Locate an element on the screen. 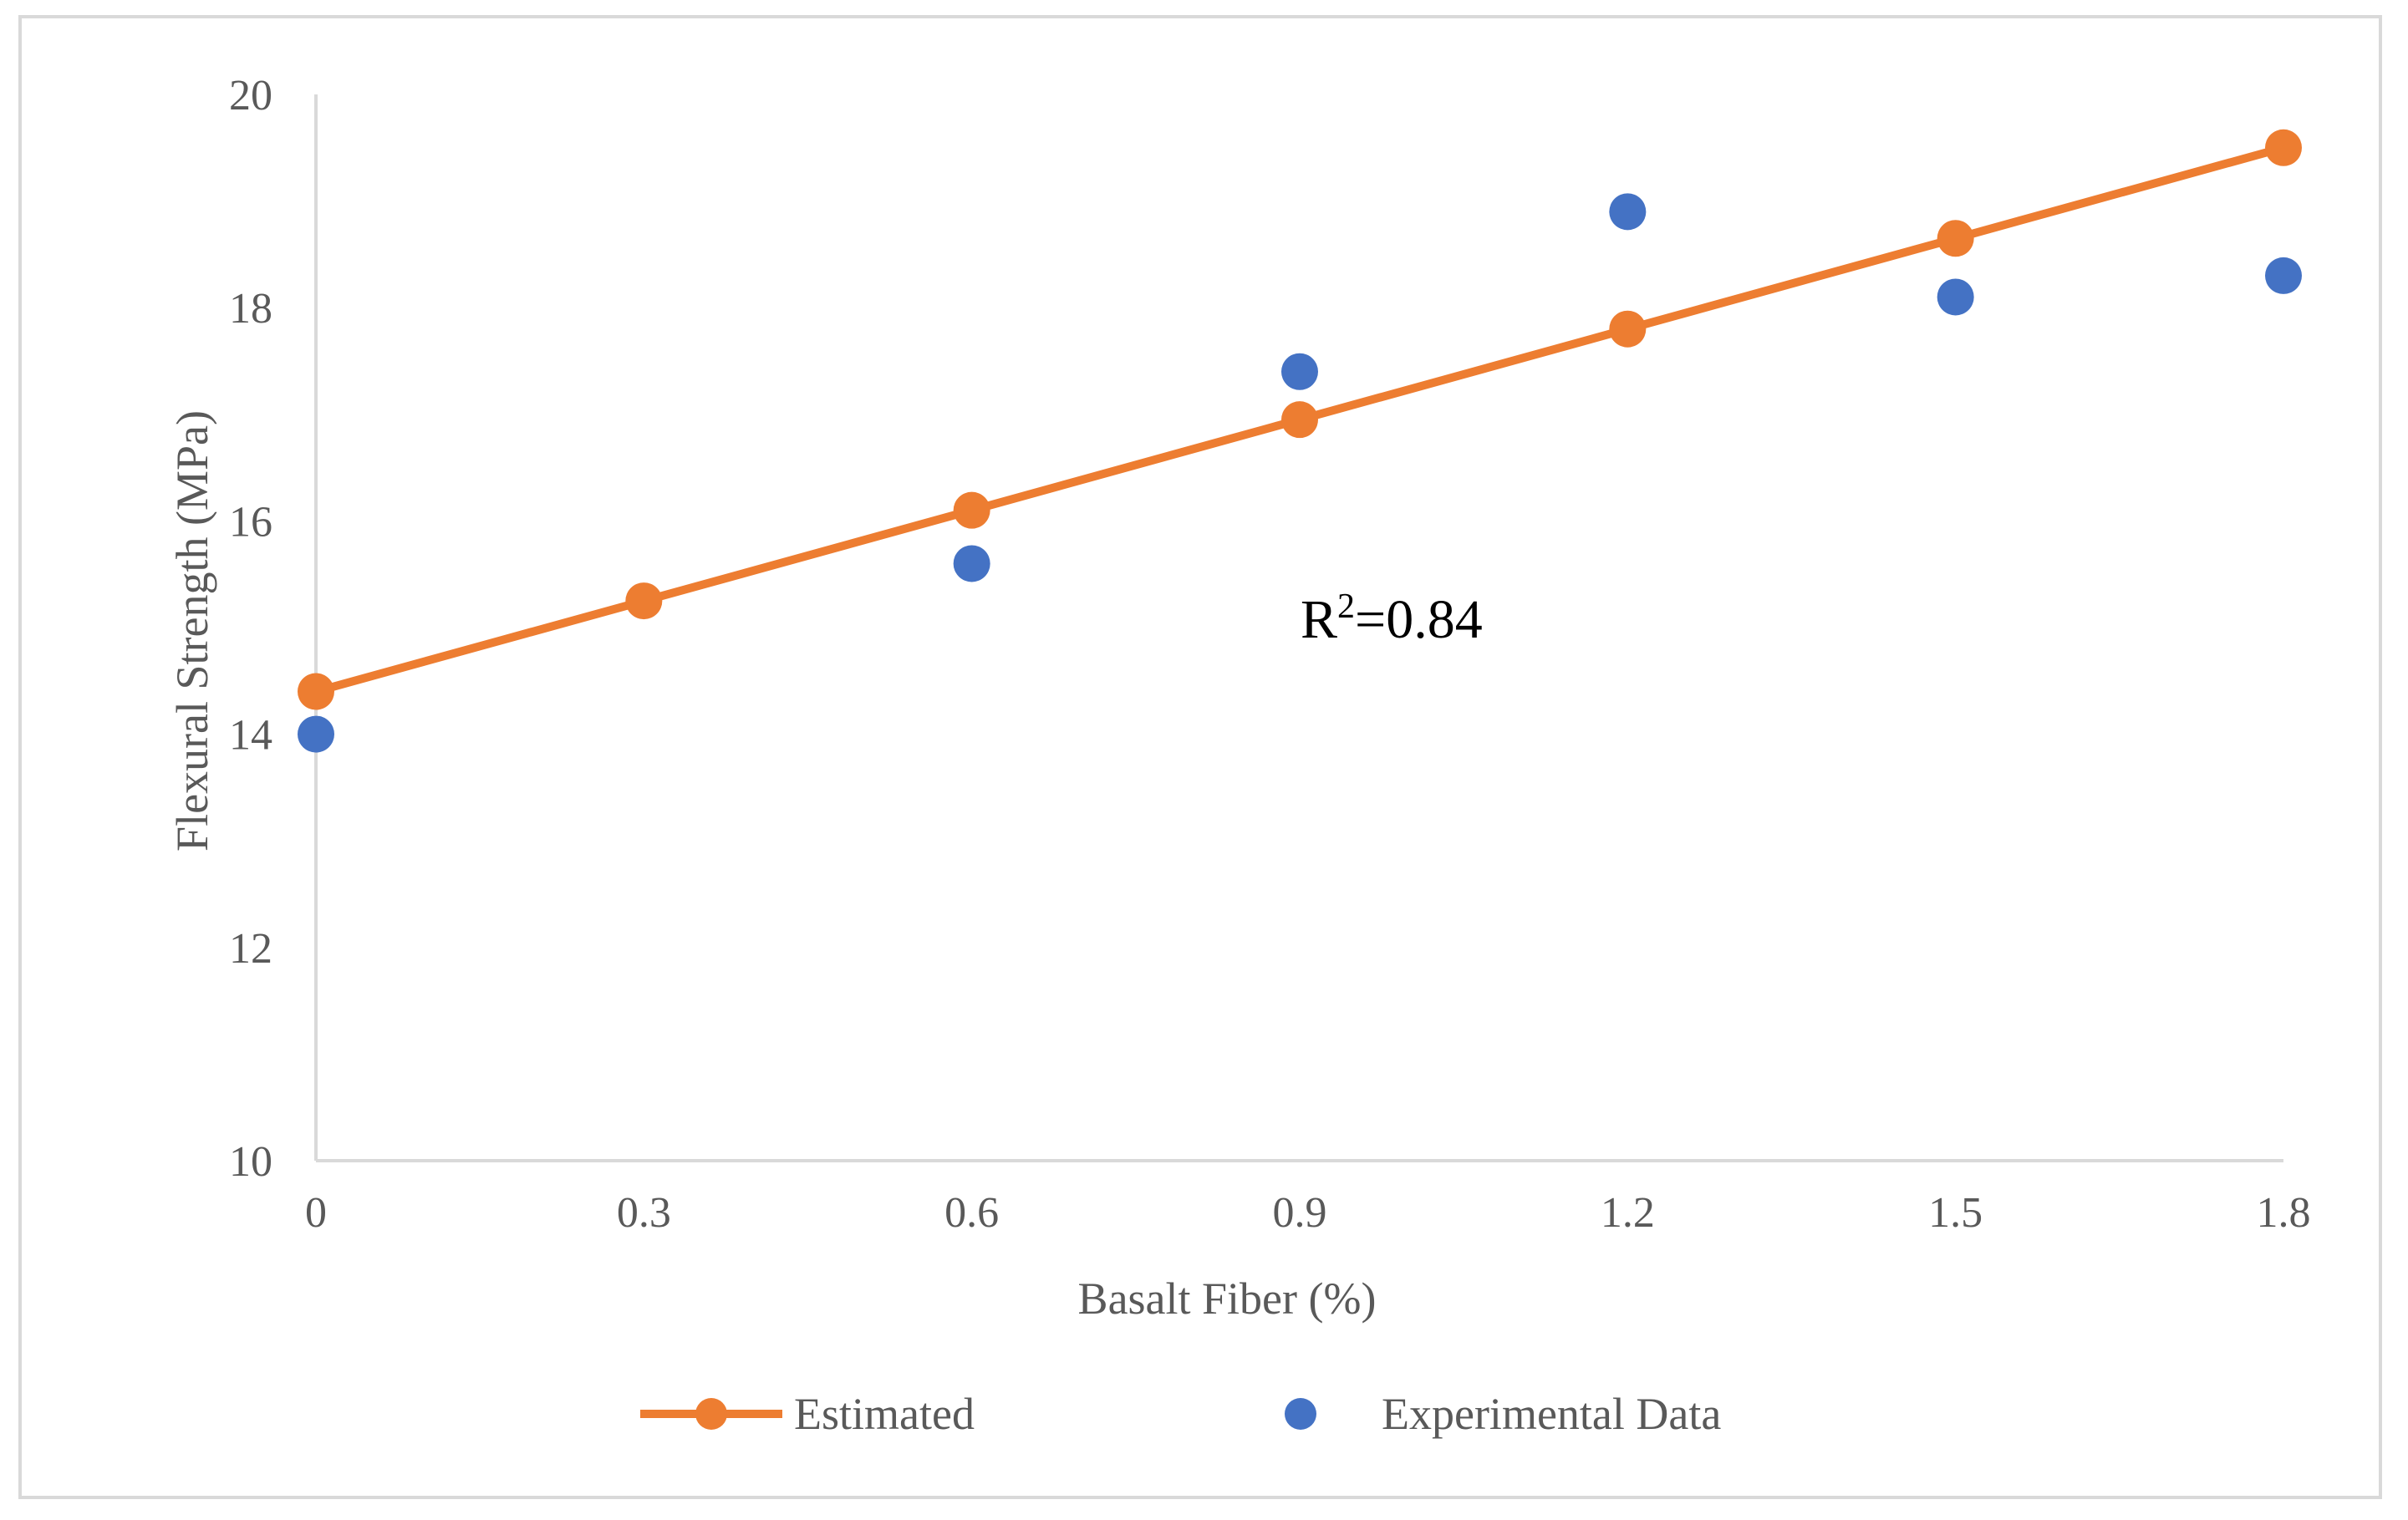 The image size is (2408, 1520). x-tick-label: 1.5 is located at coordinates (1955, 1213).